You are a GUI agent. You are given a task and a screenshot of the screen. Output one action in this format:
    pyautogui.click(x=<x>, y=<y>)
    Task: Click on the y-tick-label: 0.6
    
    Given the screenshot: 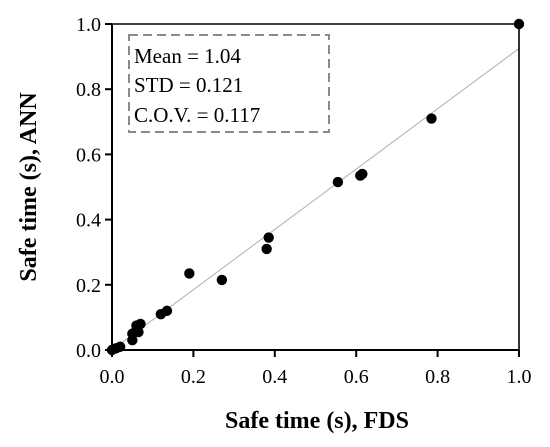 What is the action you would take?
    pyautogui.click(x=88, y=155)
    